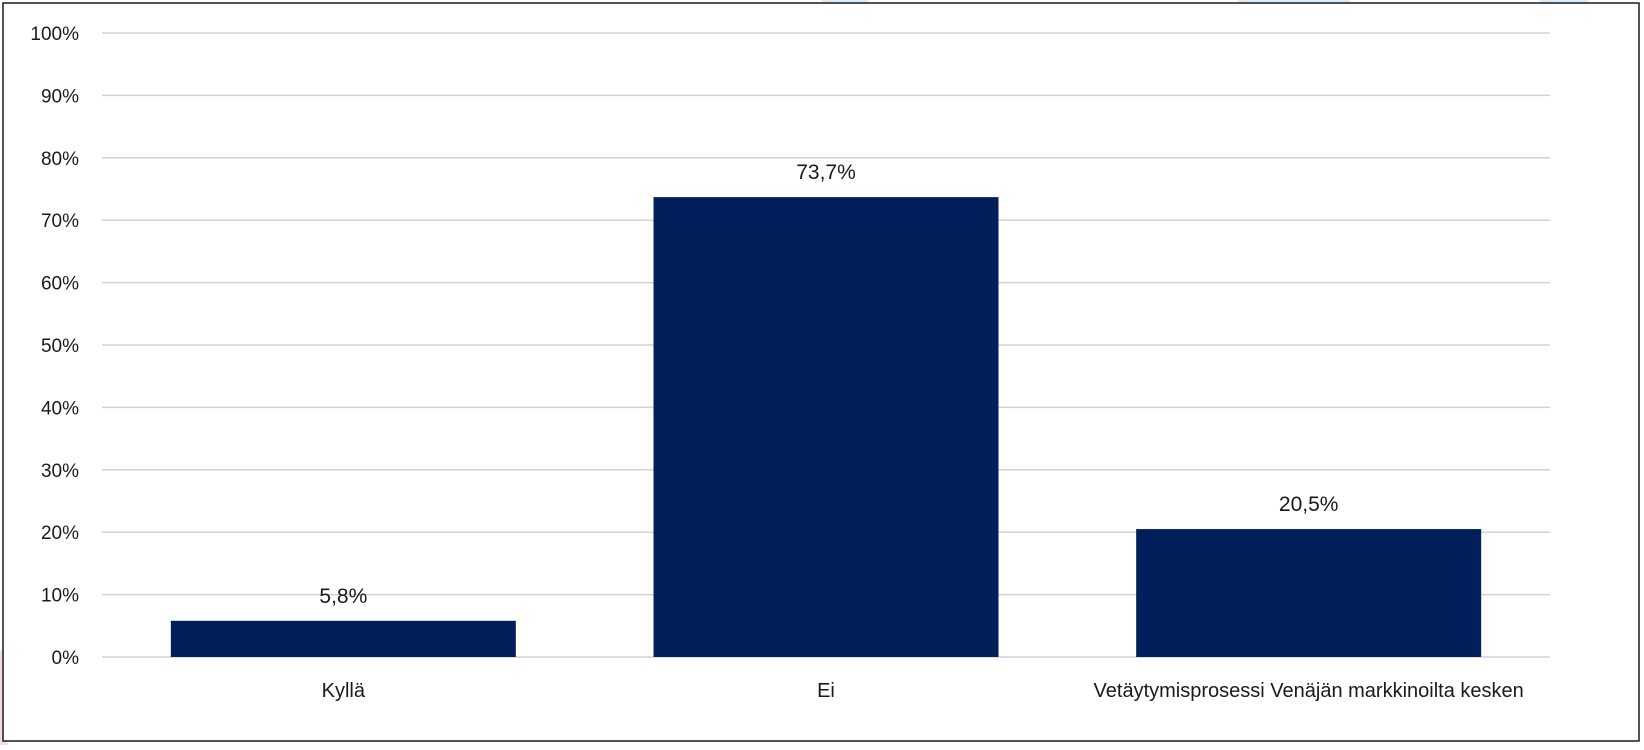  I want to click on y-tick-label: 30%, so click(60, 471).